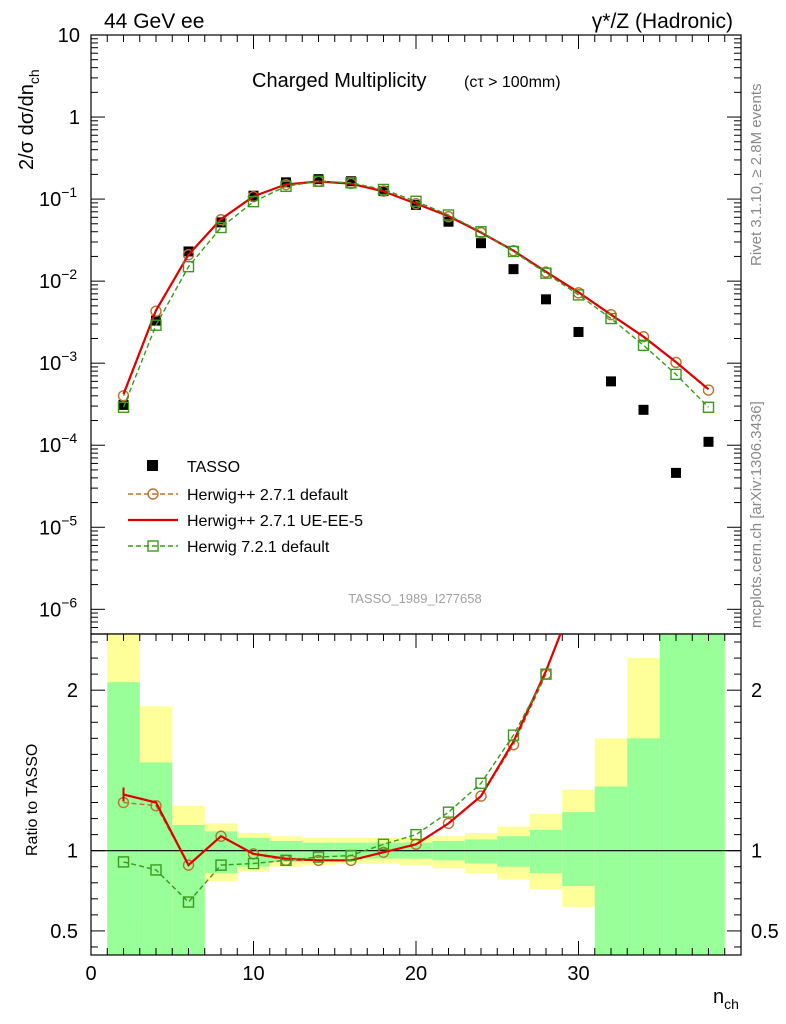 The height and width of the screenshot is (1024, 786). I want to click on y-axis-label: 2/σ dσ/dnch, so click(29, 119).